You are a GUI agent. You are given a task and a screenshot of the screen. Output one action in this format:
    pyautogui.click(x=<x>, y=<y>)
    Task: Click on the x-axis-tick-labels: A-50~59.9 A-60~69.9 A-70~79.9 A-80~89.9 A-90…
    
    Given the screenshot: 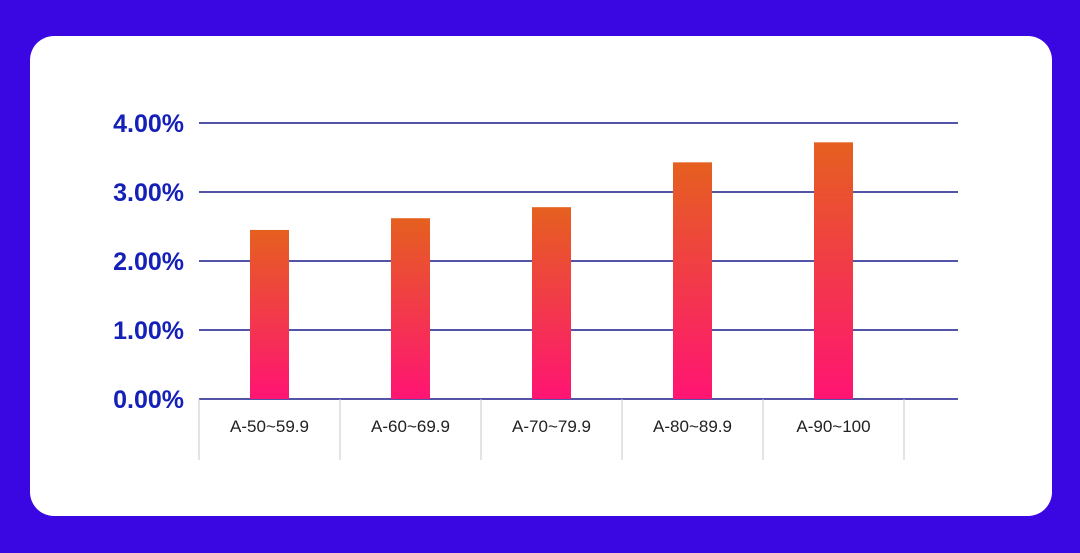 What is the action you would take?
    pyautogui.click(x=550, y=426)
    